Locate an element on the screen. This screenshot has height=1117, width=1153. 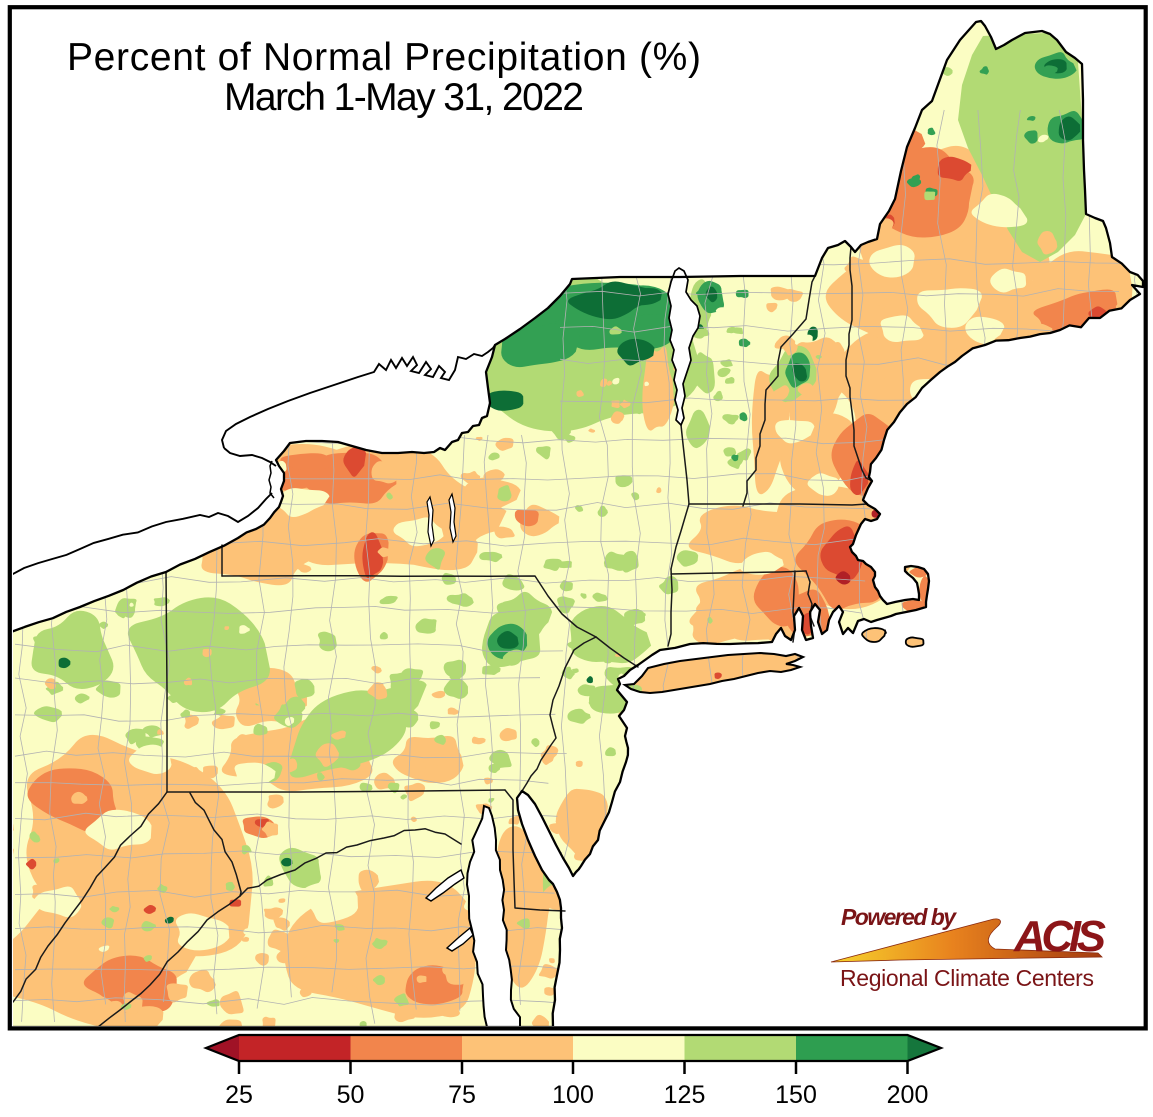
svg-text: 125 is located at coordinates (685, 1095).